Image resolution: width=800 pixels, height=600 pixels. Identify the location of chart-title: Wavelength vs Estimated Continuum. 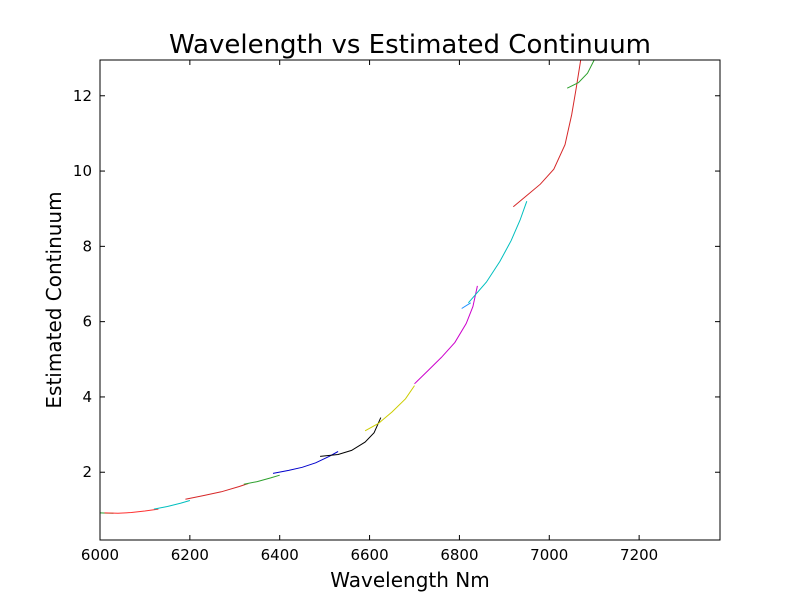
(410, 45).